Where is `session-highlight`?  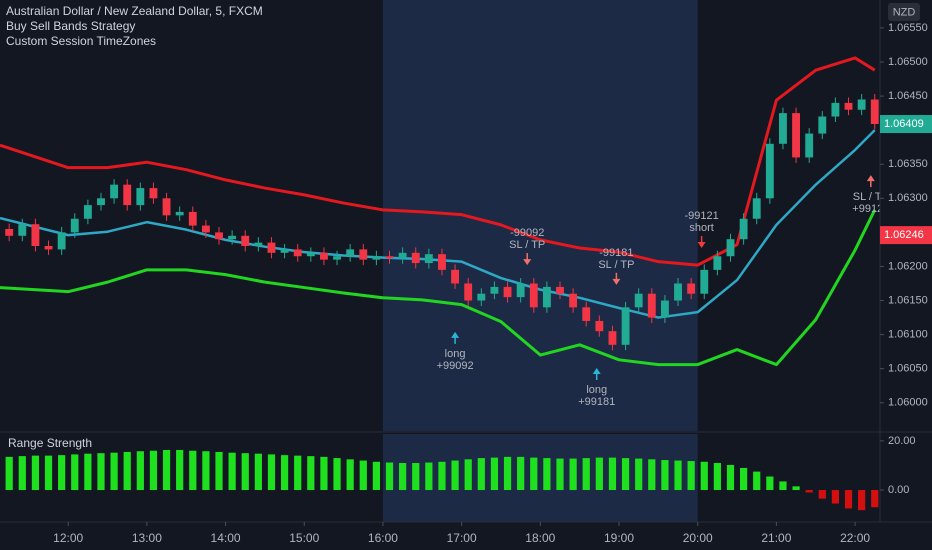
session-highlight is located at coordinates (540, 478).